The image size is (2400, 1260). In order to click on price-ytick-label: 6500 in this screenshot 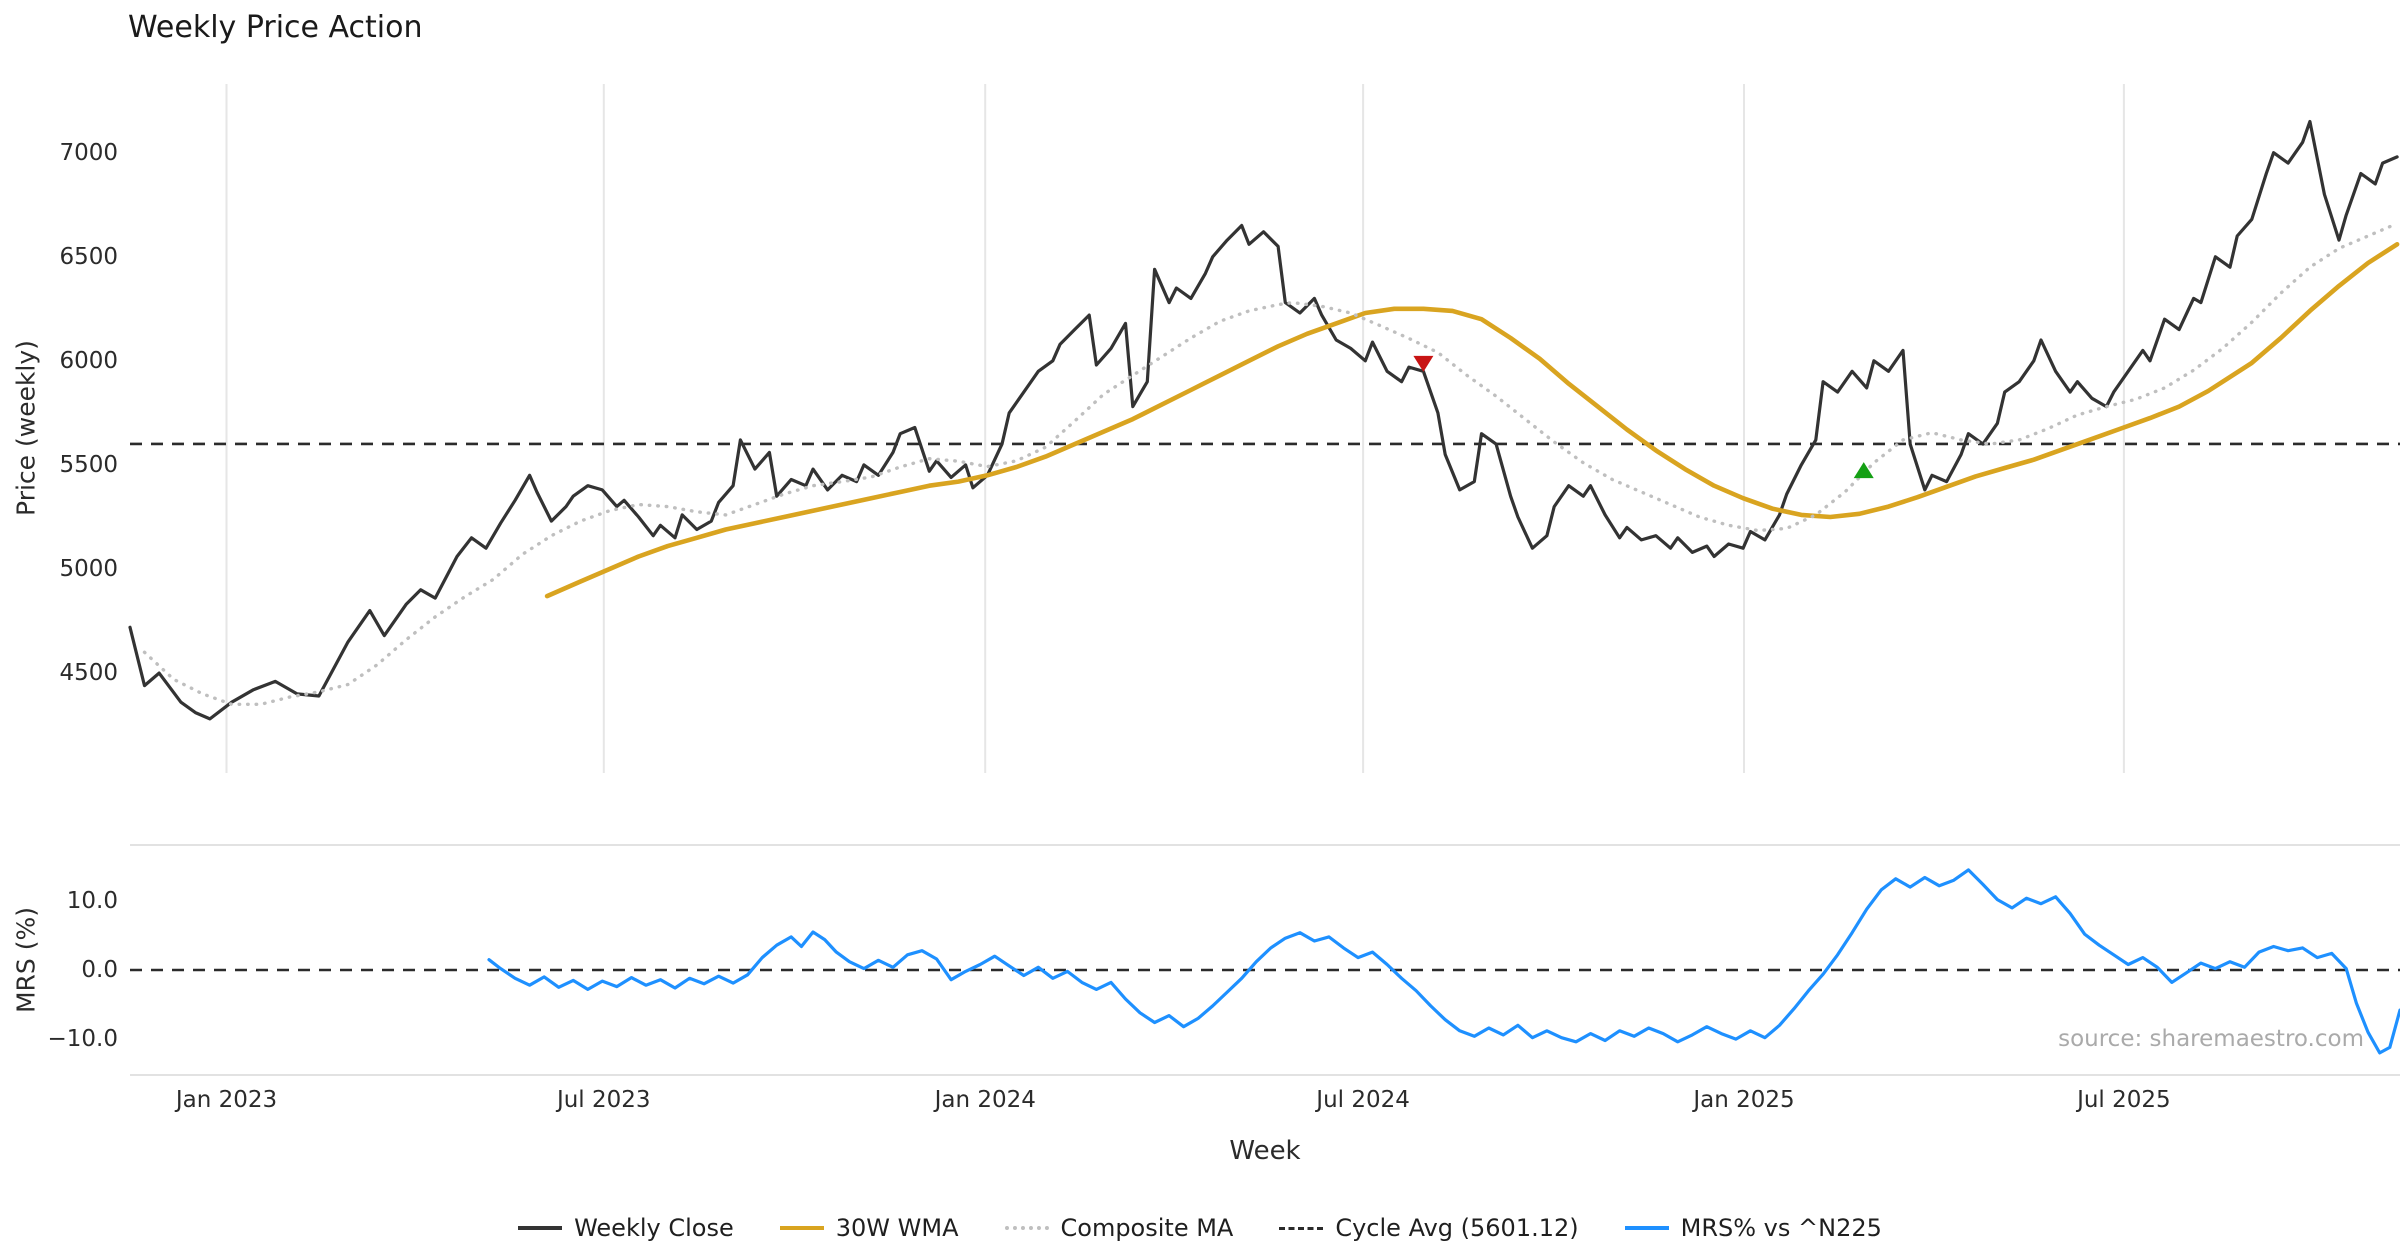, I will do `click(88, 256)`.